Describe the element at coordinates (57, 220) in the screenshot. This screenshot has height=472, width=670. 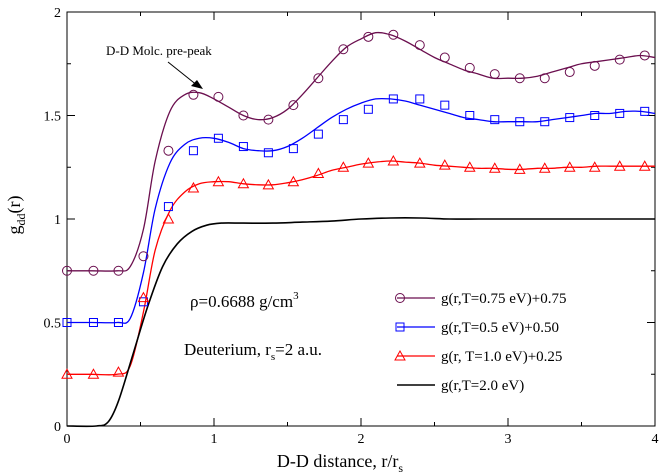
I see `y-tick-label: 1` at that location.